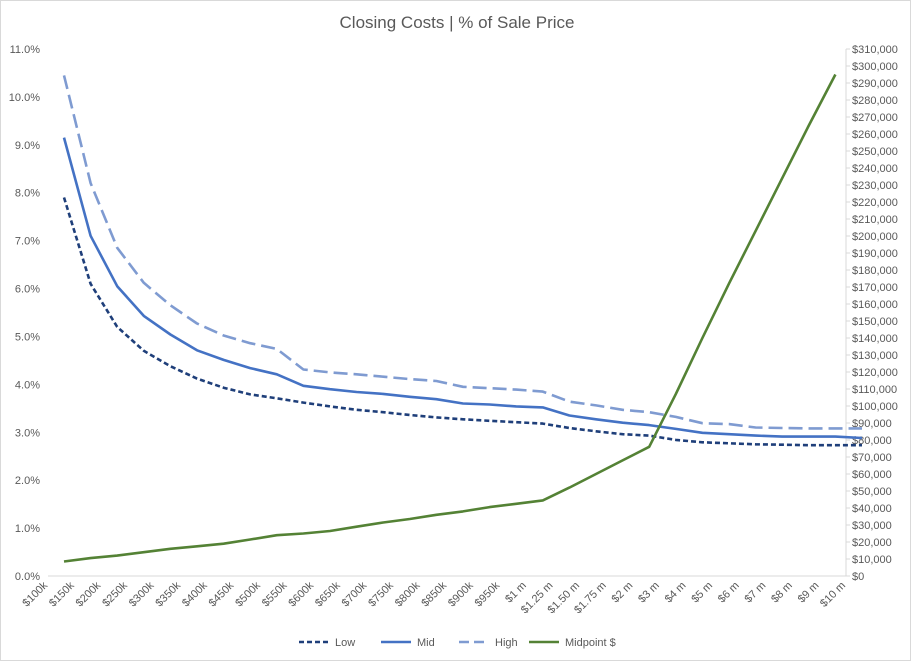 The width and height of the screenshot is (911, 662). What do you see at coordinates (833, 595) in the screenshot?
I see `x-tick-label: $10 m` at bounding box center [833, 595].